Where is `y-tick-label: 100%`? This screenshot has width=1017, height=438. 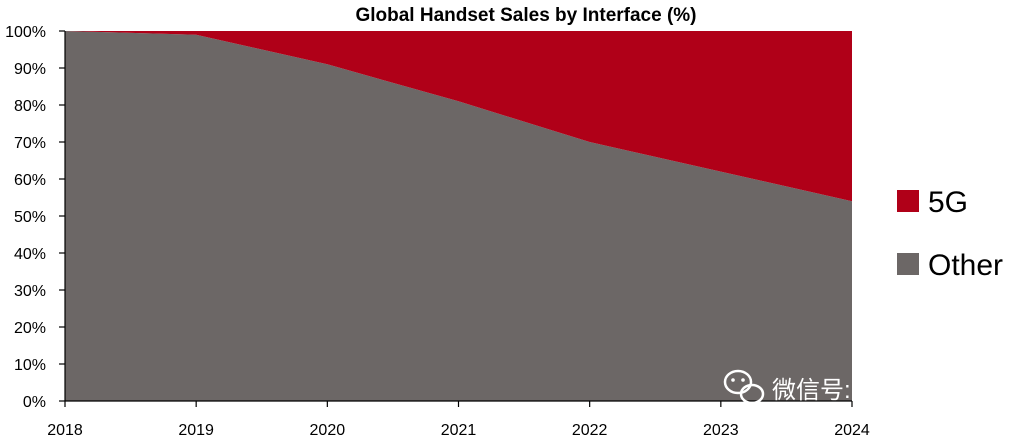 y-tick-label: 100% is located at coordinates (25, 32).